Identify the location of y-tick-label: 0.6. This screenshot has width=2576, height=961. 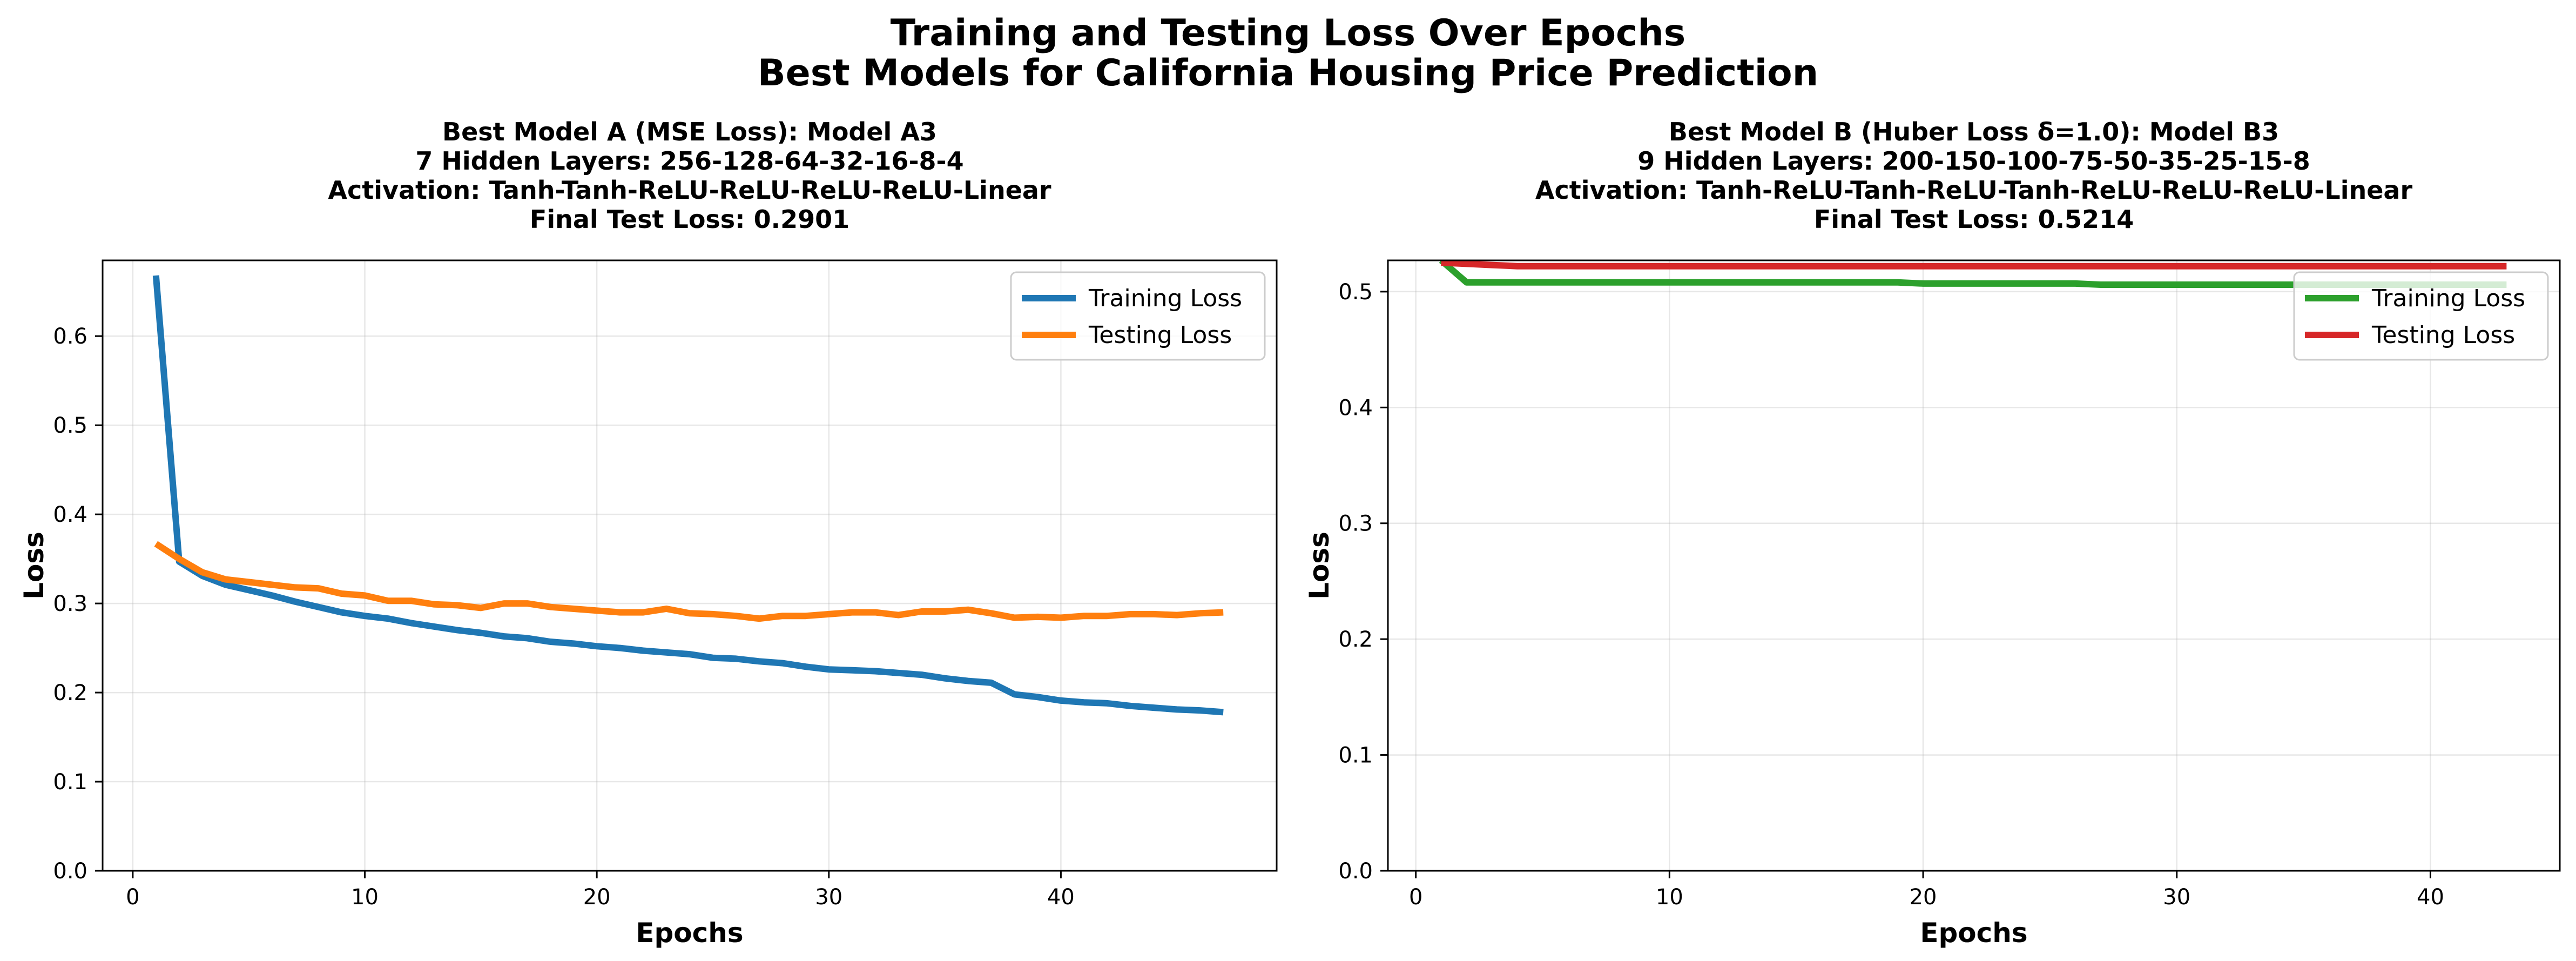
(70, 336).